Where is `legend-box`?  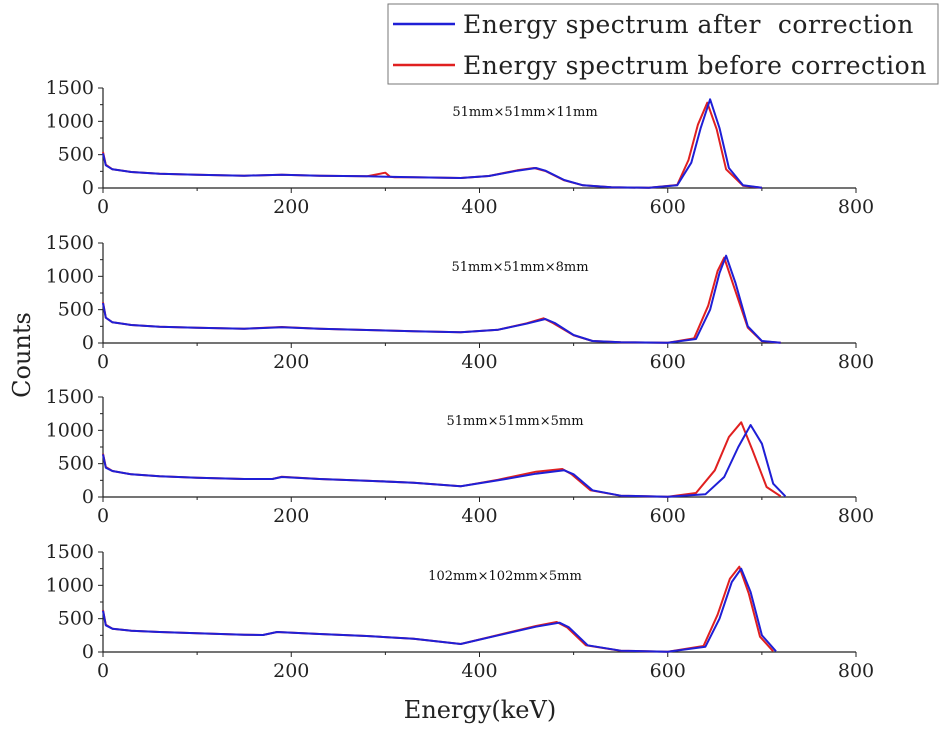 legend-box is located at coordinates (663, 44).